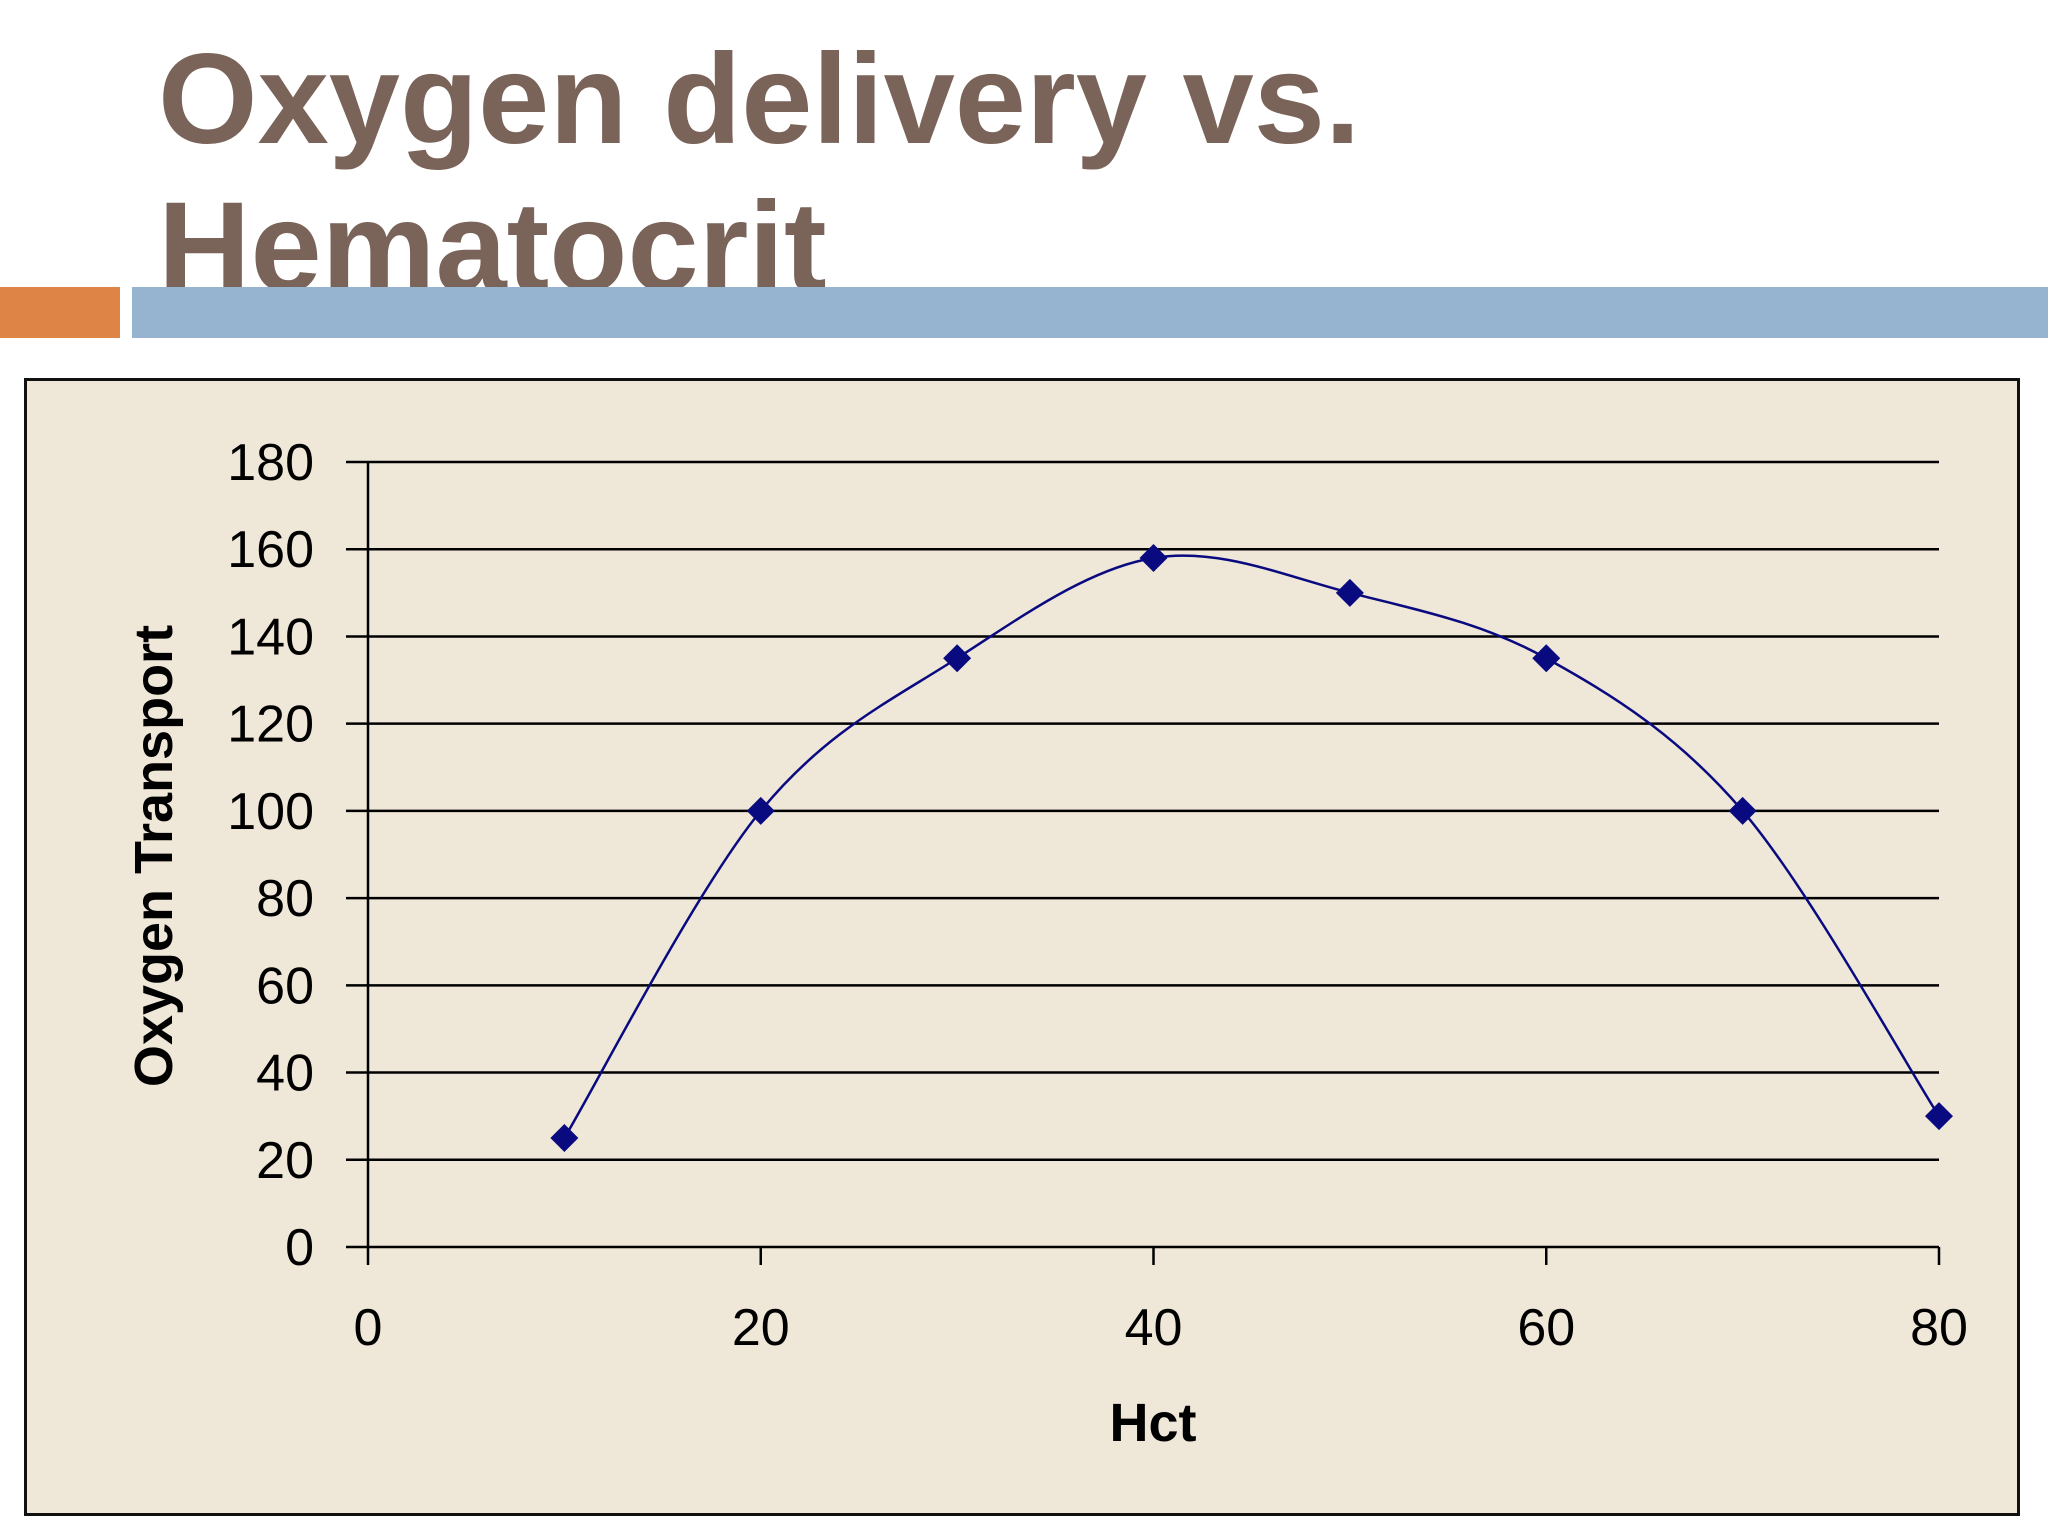 Image resolution: width=2048 pixels, height=1536 pixels. I want to click on y-tick-label: 180, so click(270, 463).